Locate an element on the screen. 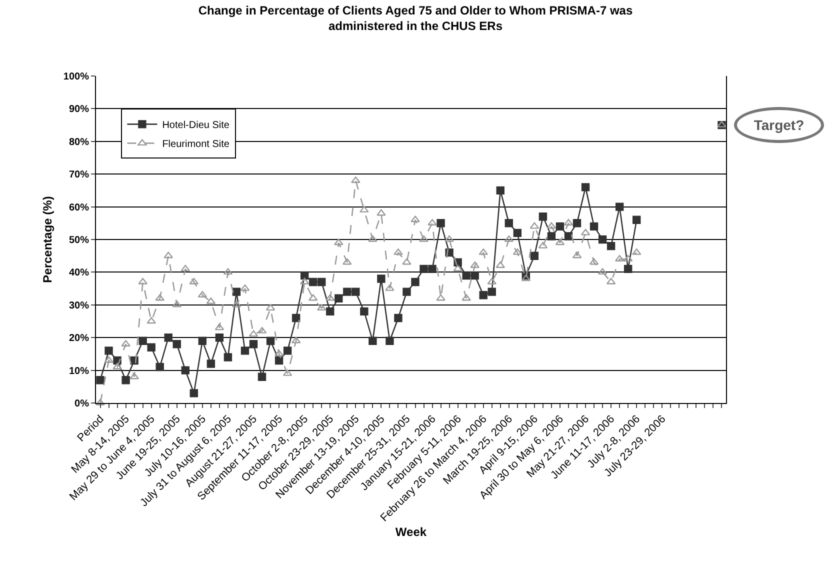 Image resolution: width=831 pixels, height=584 pixels. chart-title: Change in Percentage of Clients Aged 75 and Older to Whom PRISMA-7 was administered in the CHUS ERs is located at coordinates (415, 19).